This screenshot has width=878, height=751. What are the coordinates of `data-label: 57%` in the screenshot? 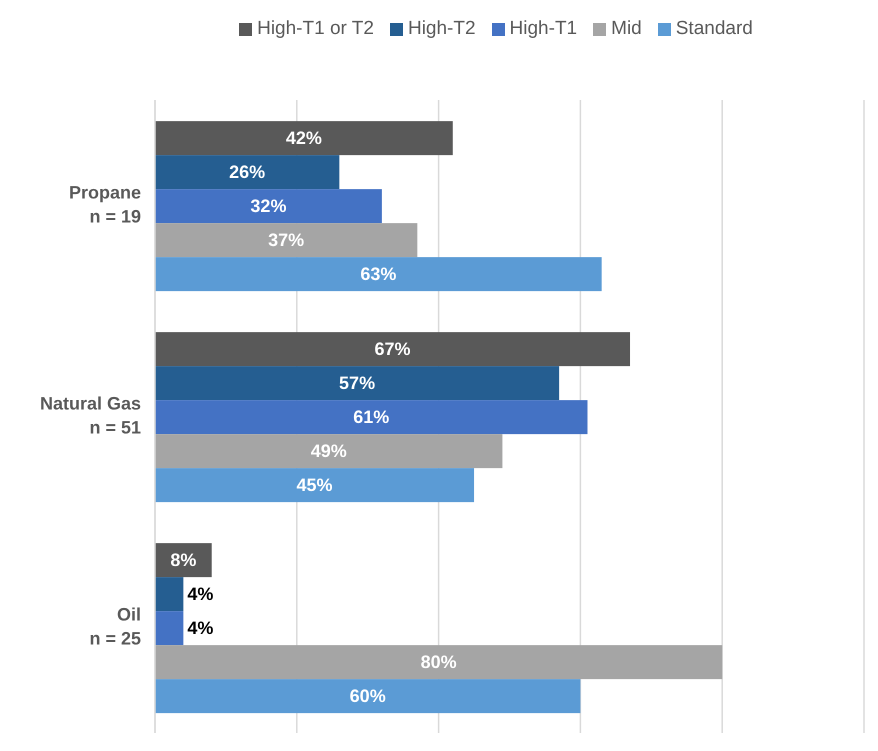 It's located at (357, 383).